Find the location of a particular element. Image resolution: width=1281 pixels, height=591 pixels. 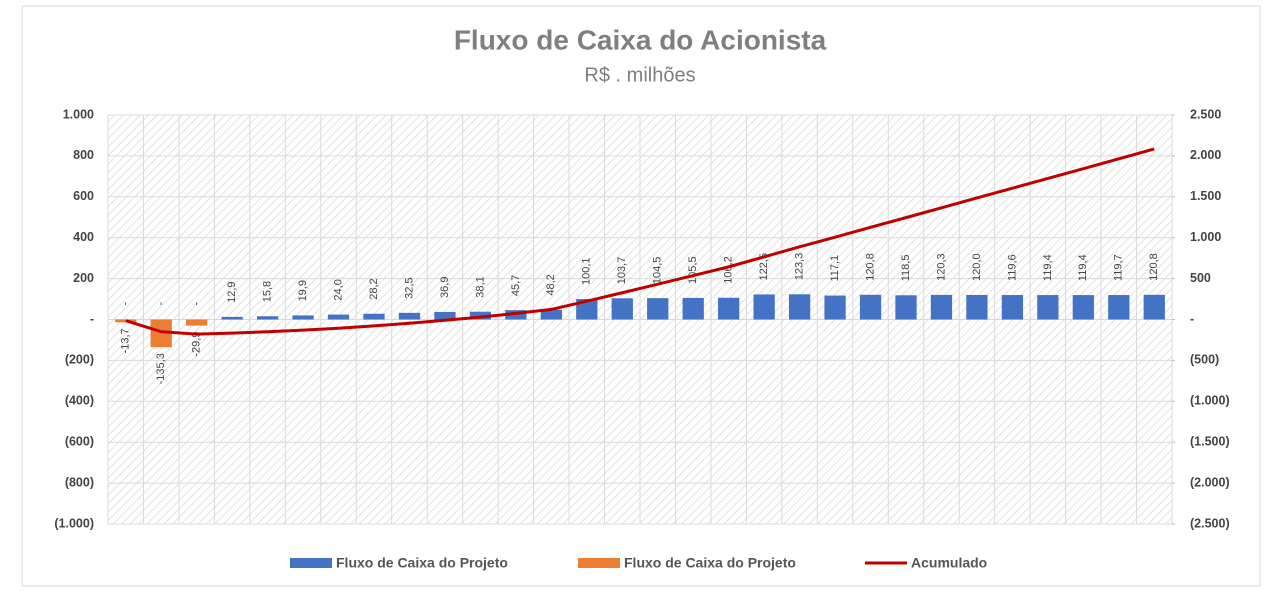

y2-tick-label: 1.500 is located at coordinates (1205, 196).